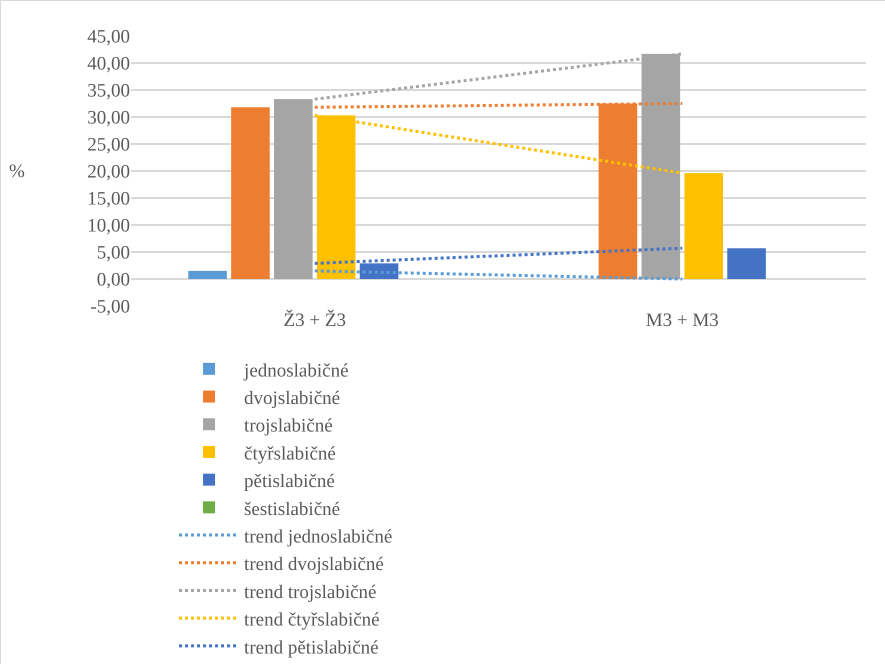 Image resolution: width=885 pixels, height=664 pixels. I want to click on legend-label: trend čtyřslabičné, so click(312, 620).